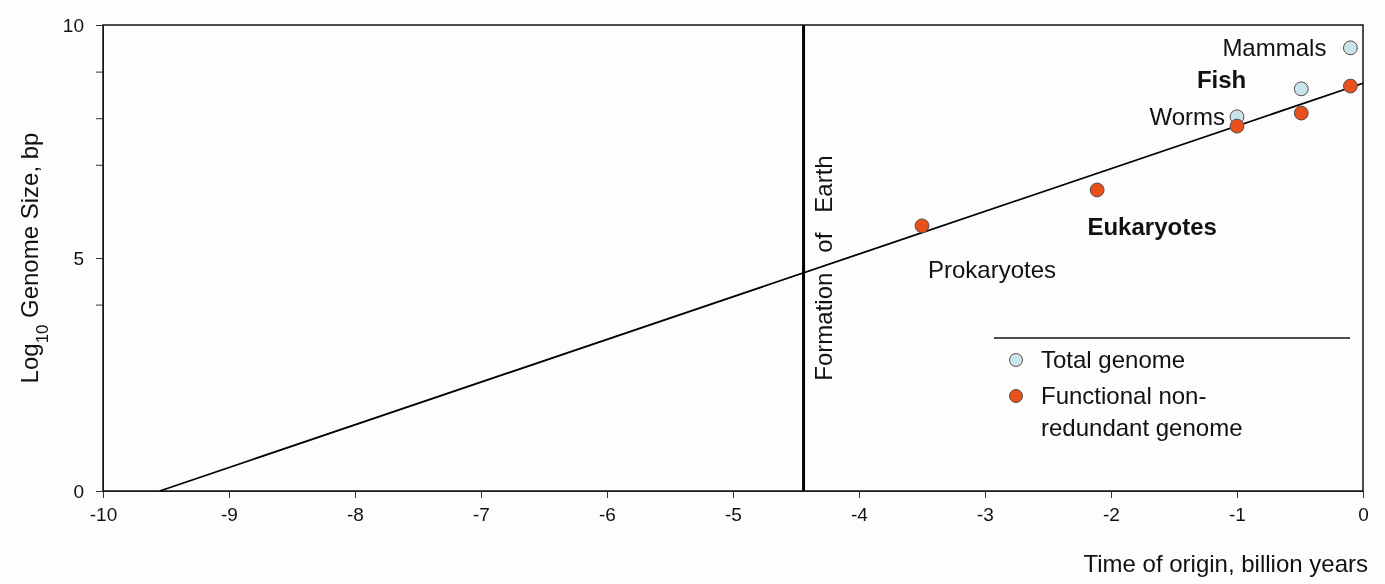 This screenshot has width=1385, height=584. I want to click on x-tick-label: -8, so click(355, 515).